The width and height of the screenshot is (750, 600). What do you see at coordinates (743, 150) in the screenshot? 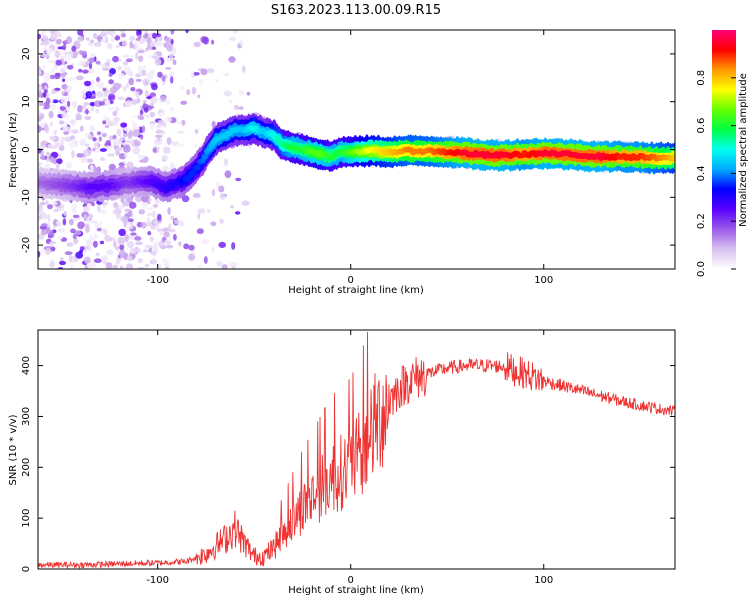
I see `colorbar-label: Normalized spectral amplitude` at bounding box center [743, 150].